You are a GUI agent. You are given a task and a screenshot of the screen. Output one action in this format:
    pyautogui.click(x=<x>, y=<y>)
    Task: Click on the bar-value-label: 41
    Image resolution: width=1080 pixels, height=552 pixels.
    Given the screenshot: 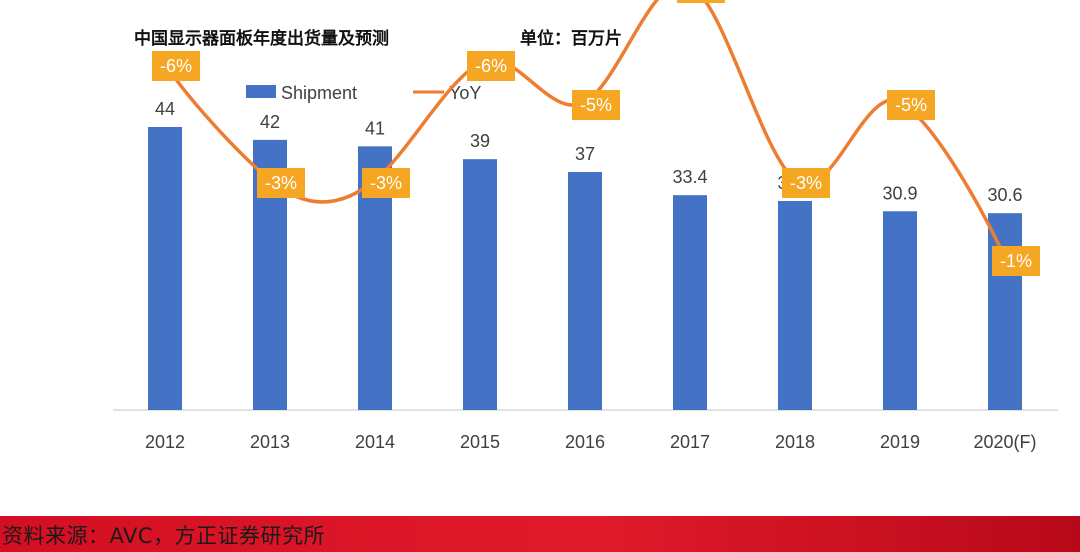 What is the action you would take?
    pyautogui.click(x=375, y=128)
    